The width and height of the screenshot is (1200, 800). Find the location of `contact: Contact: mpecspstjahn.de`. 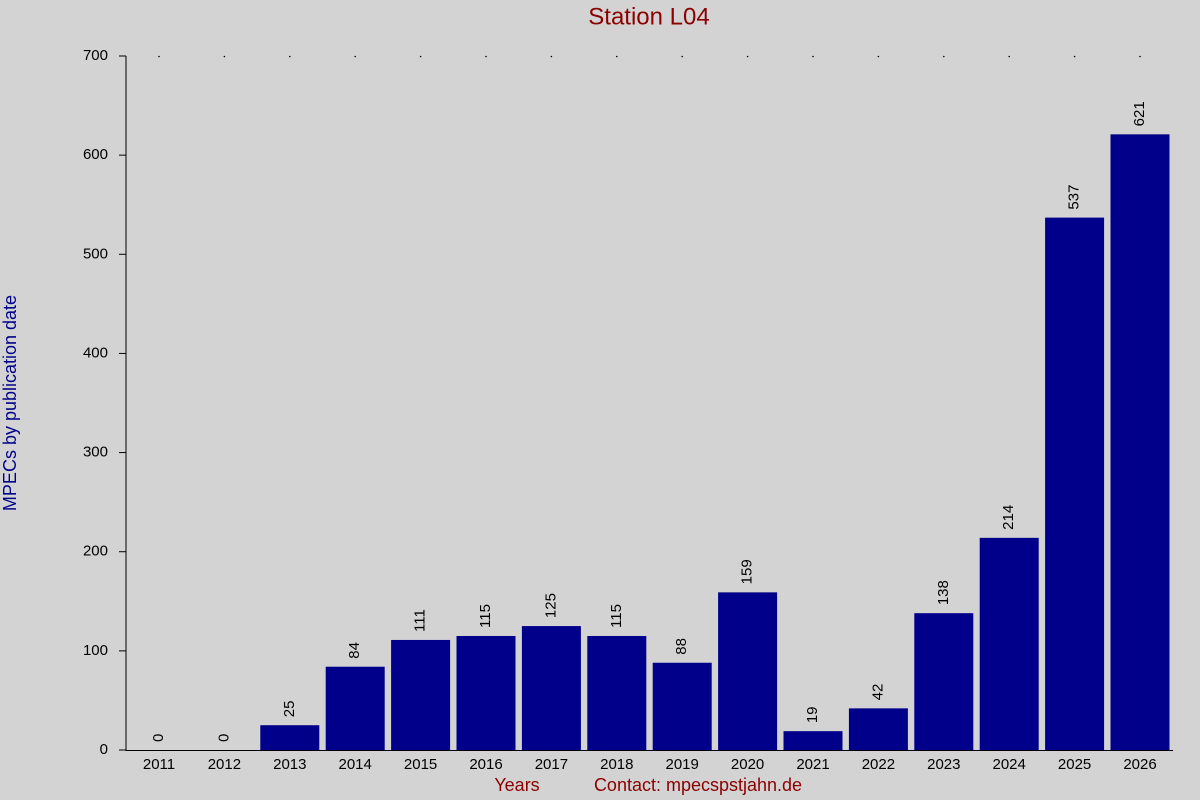

contact: Contact: mpecspstjahn.de is located at coordinates (698, 785).